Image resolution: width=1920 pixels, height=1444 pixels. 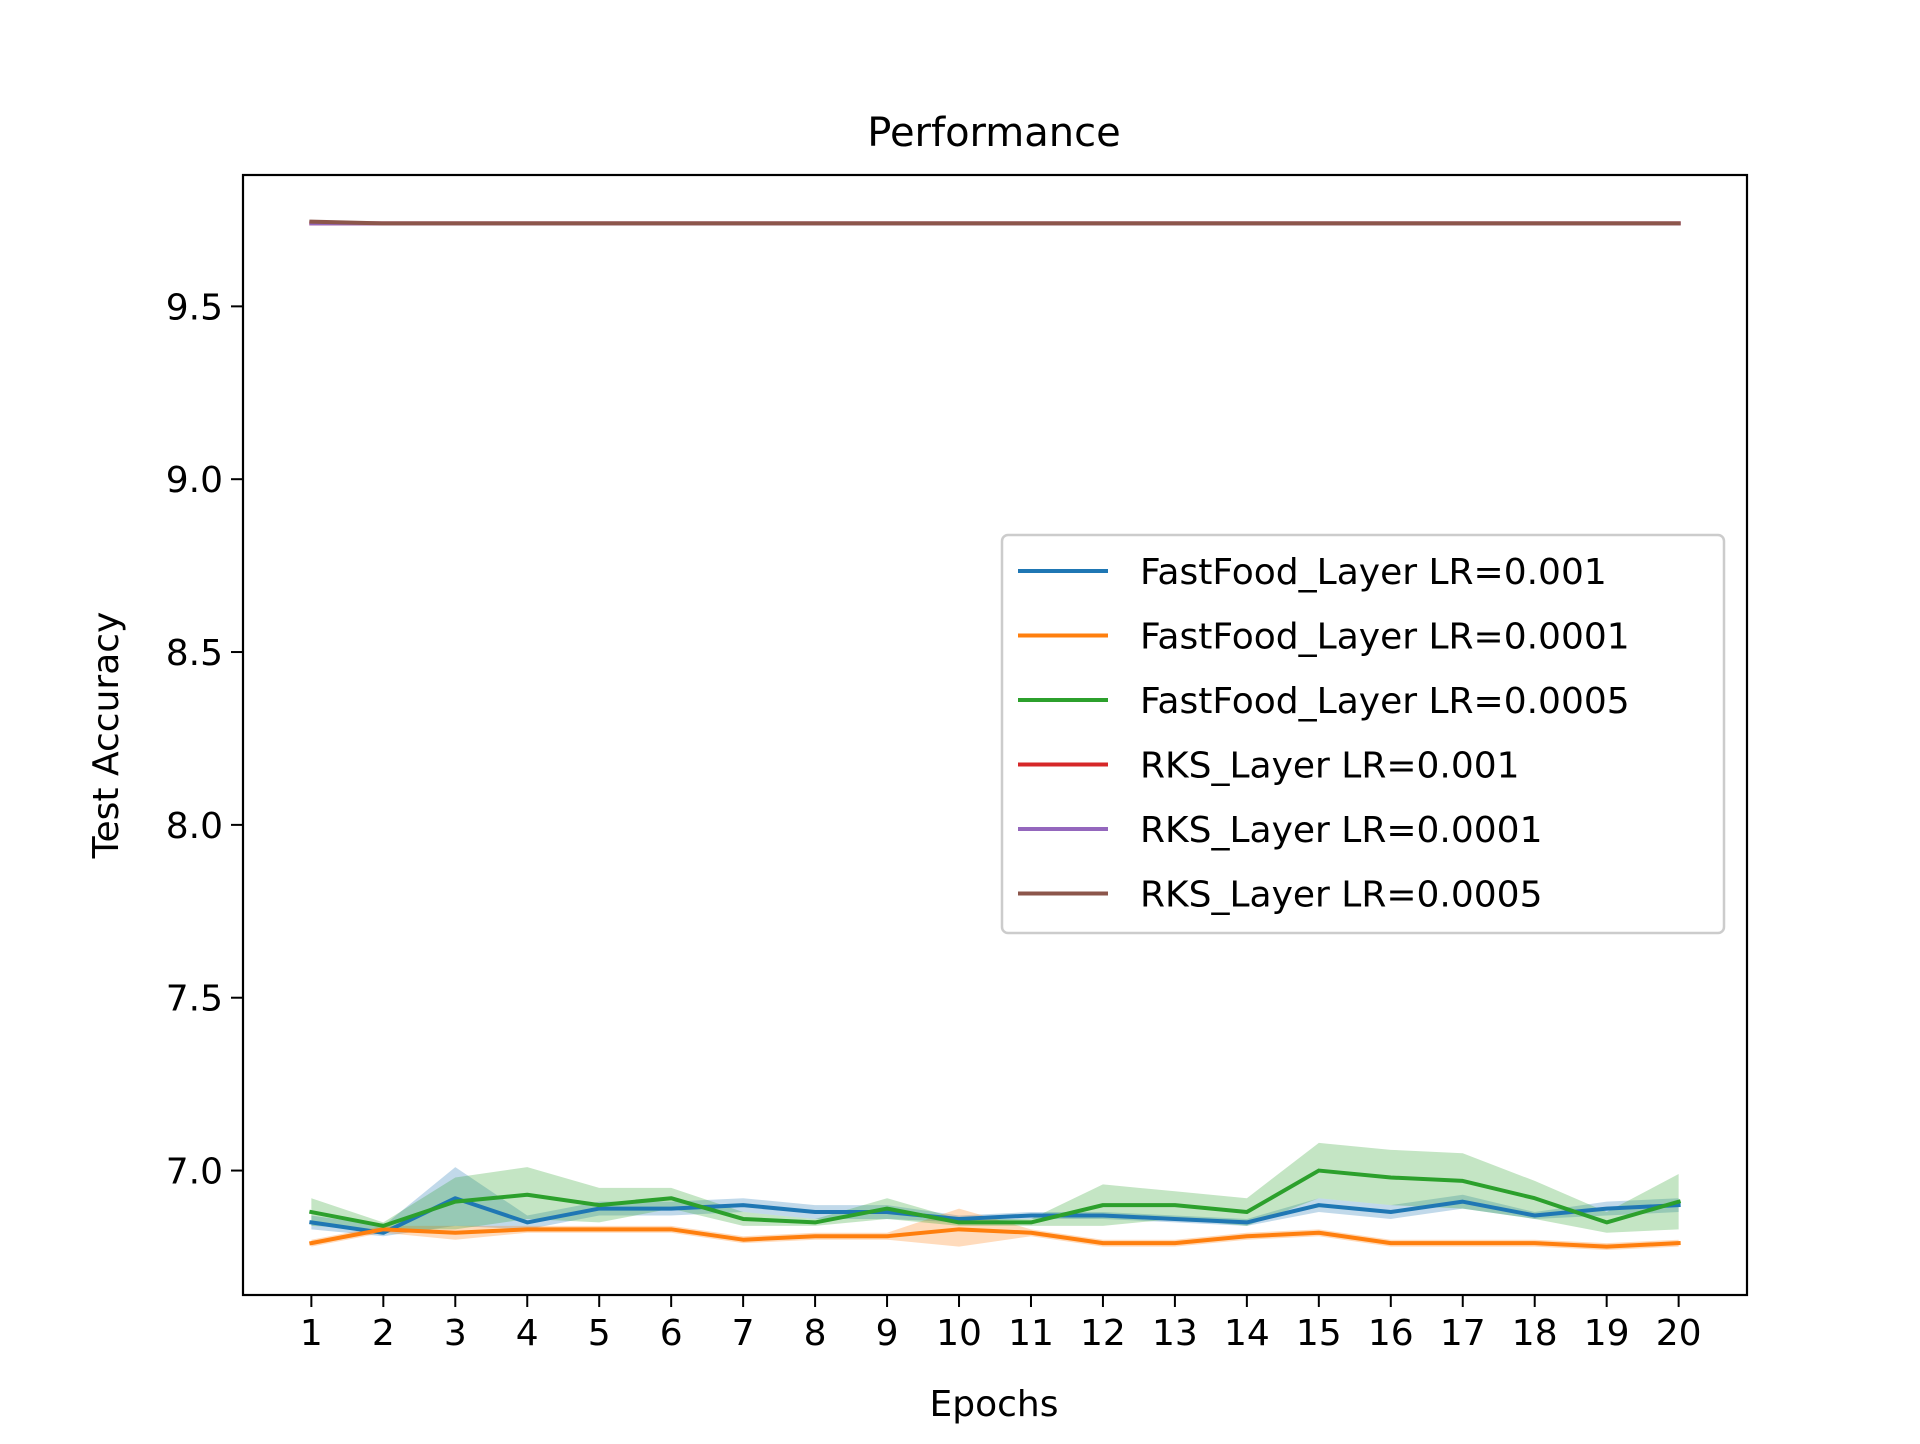 I want to click on legend-box, so click(x=1363, y=734).